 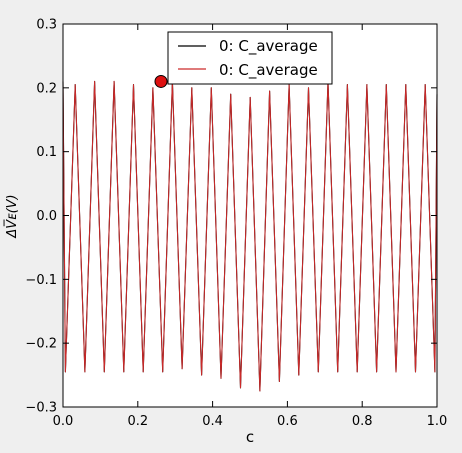 I want to click on legend-box, so click(x=250, y=58).